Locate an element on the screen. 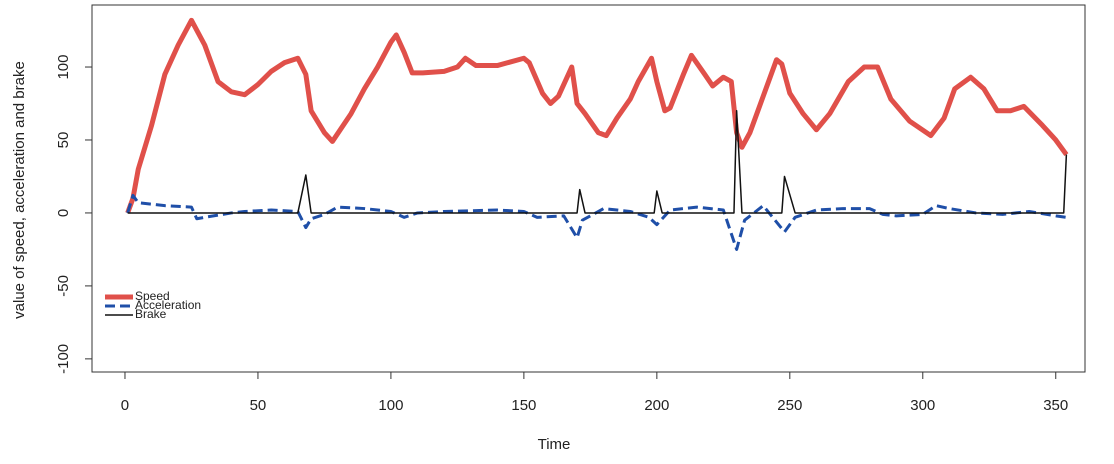  y-tick-label: 100 is located at coordinates (63, 67).